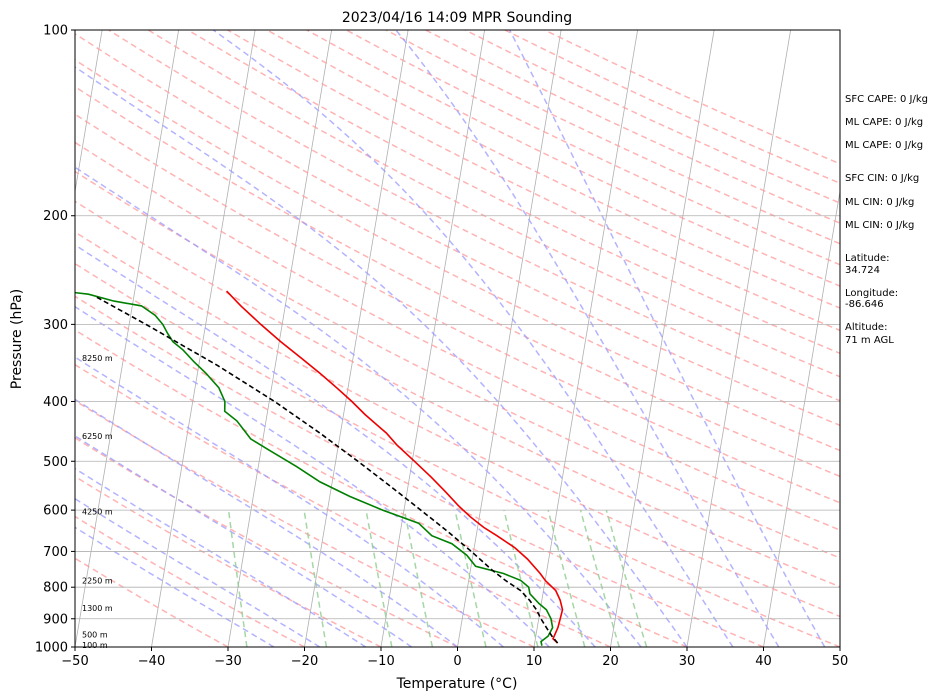  Describe the element at coordinates (227, 661) in the screenshot. I see `x-tick-label: −30` at that location.